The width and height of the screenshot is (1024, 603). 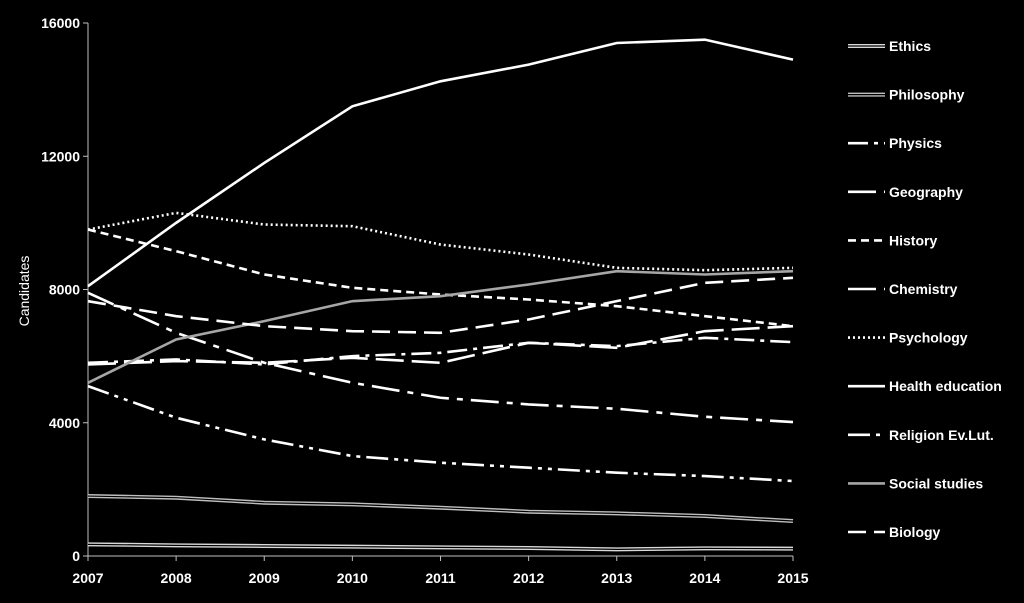 What do you see at coordinates (60, 156) in the screenshot?
I see `y-tick-label: 12000` at bounding box center [60, 156].